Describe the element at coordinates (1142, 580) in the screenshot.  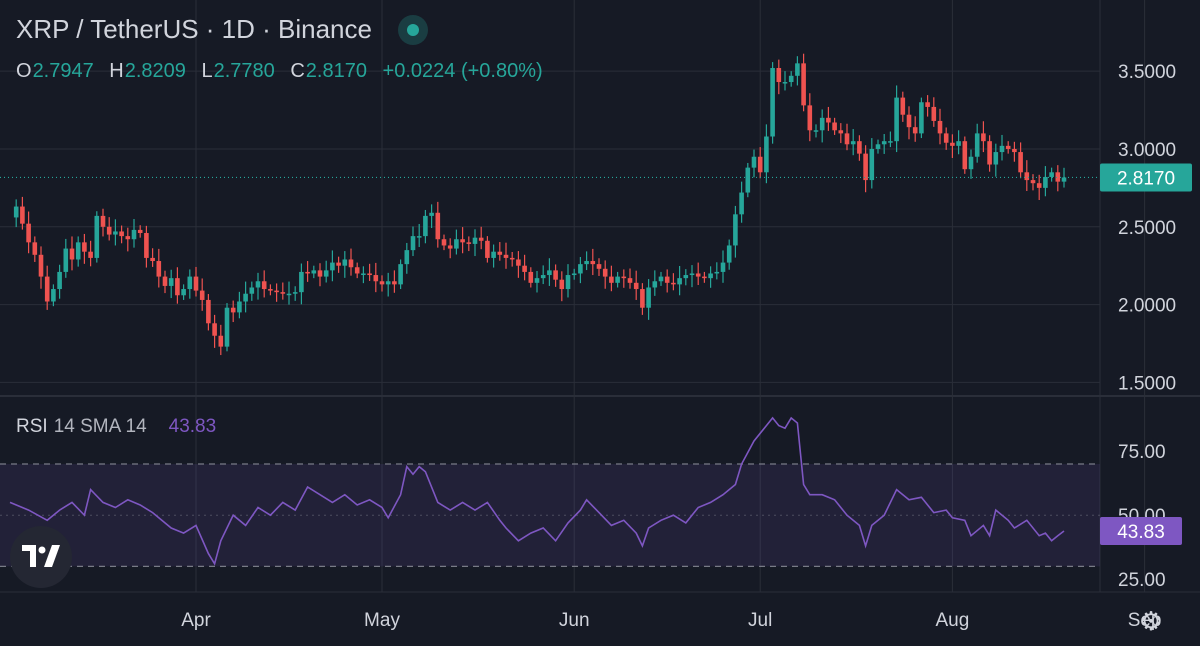
I see `rsi-tick-label: 25.00` at that location.